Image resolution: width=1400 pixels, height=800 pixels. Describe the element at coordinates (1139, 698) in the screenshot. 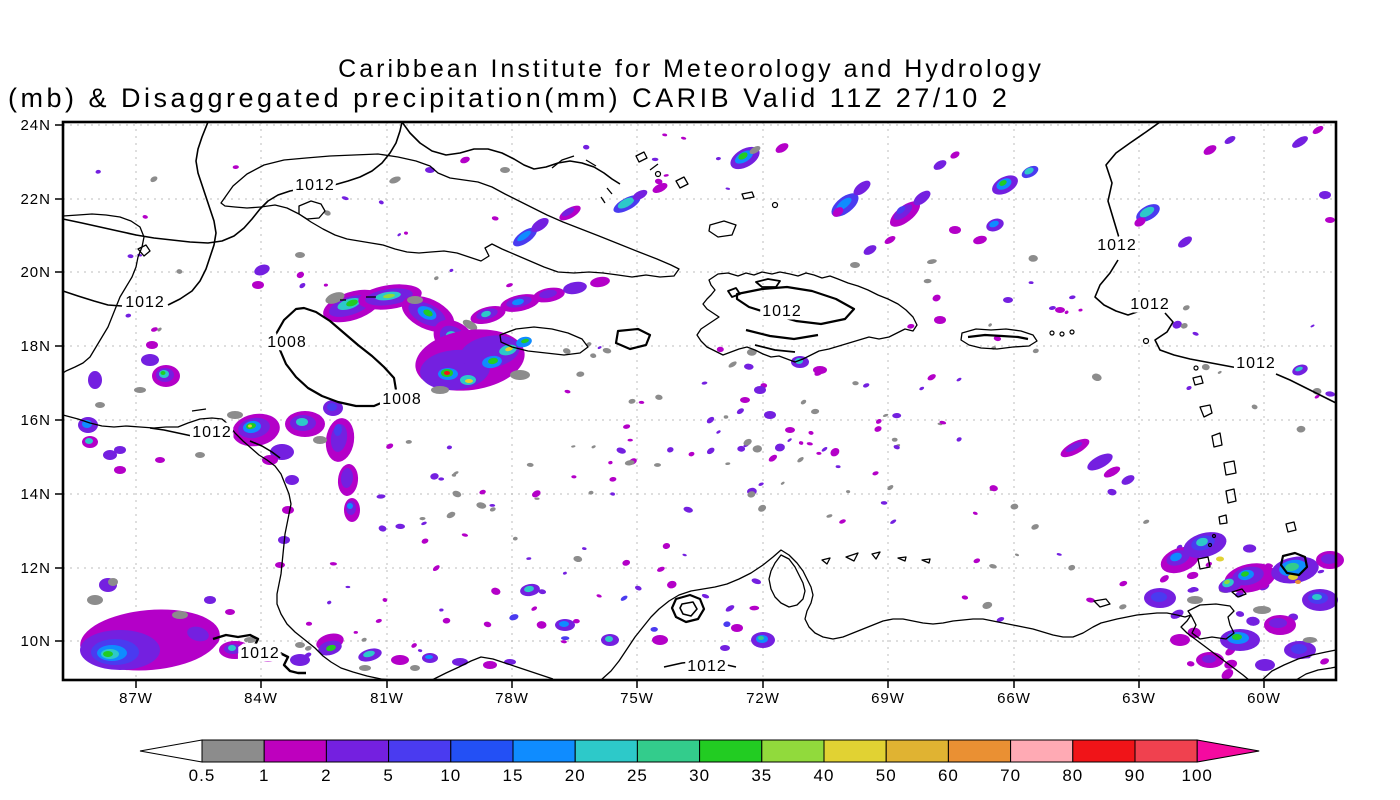

I see `lon-tick-label: 63W` at that location.